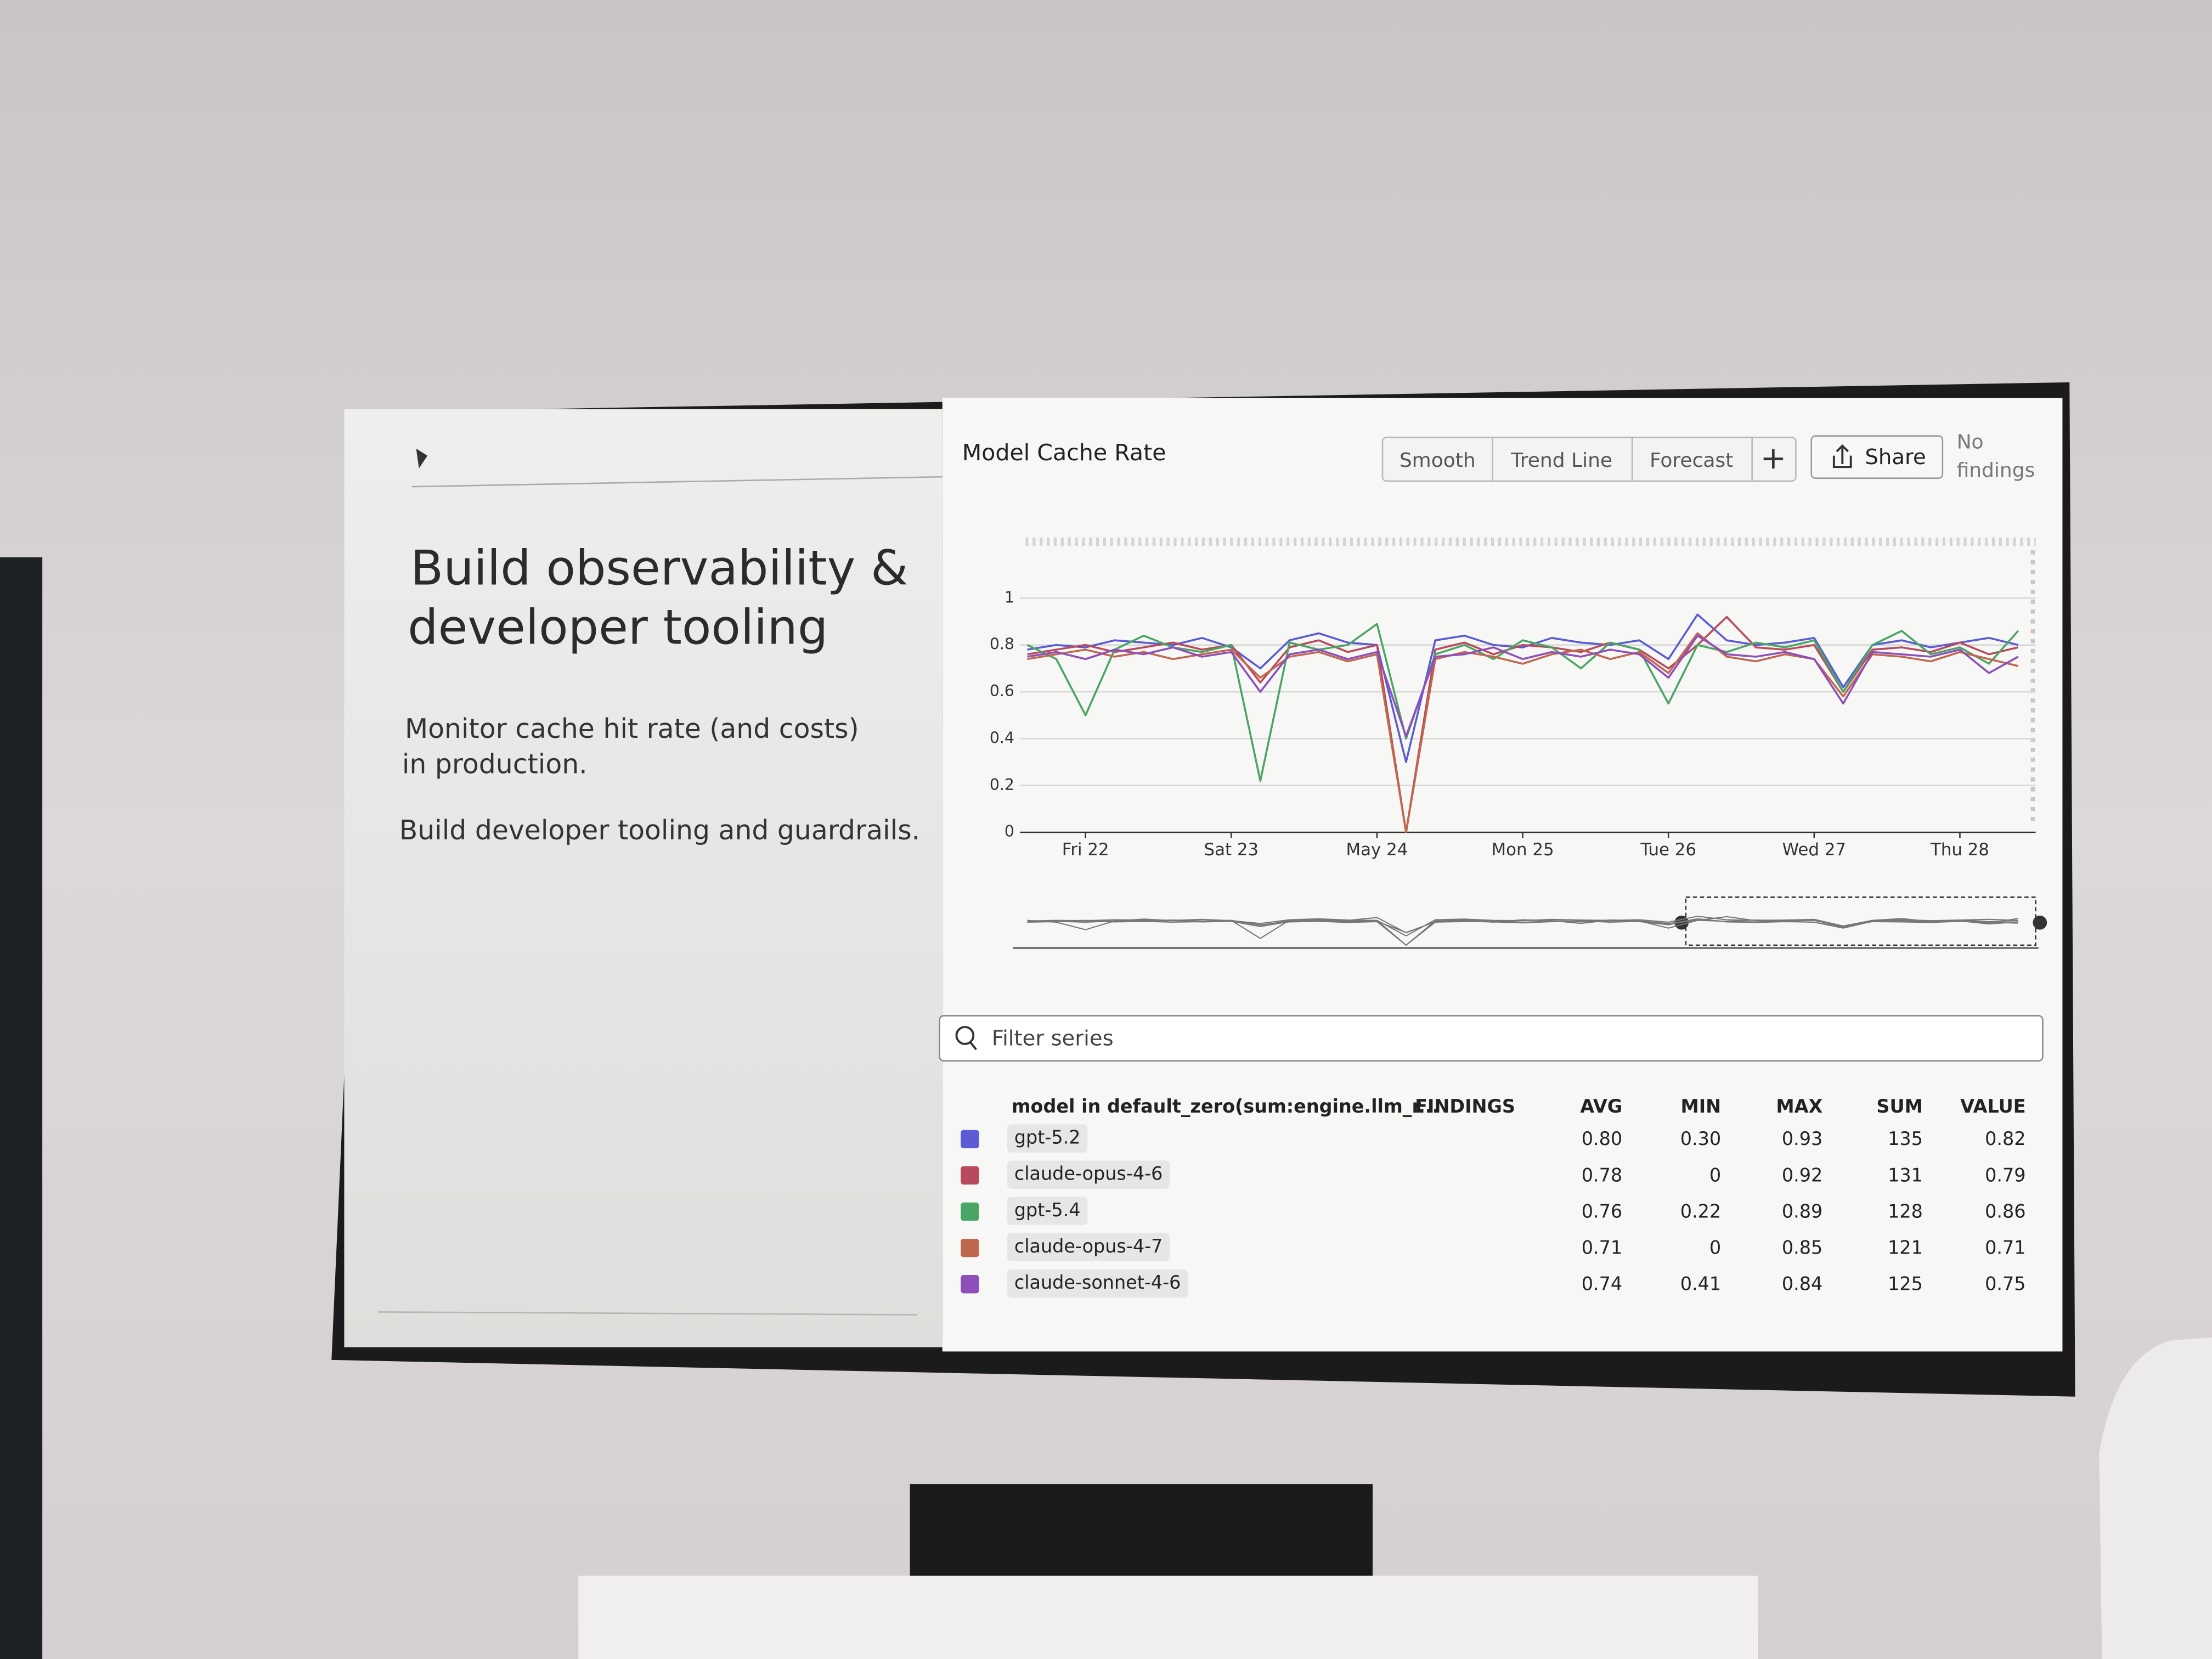  Describe the element at coordinates (1692, 460) in the screenshot. I see `forecast-button: Forecast` at that location.